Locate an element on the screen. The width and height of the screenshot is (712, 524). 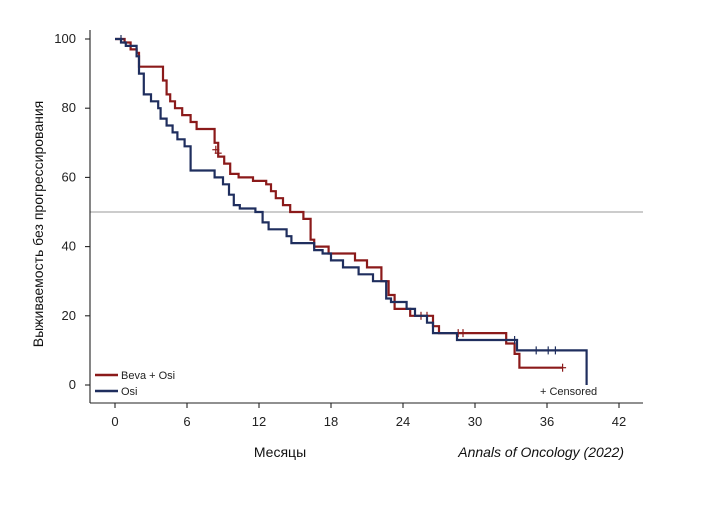
x-tick-label: 30 is located at coordinates (475, 421).